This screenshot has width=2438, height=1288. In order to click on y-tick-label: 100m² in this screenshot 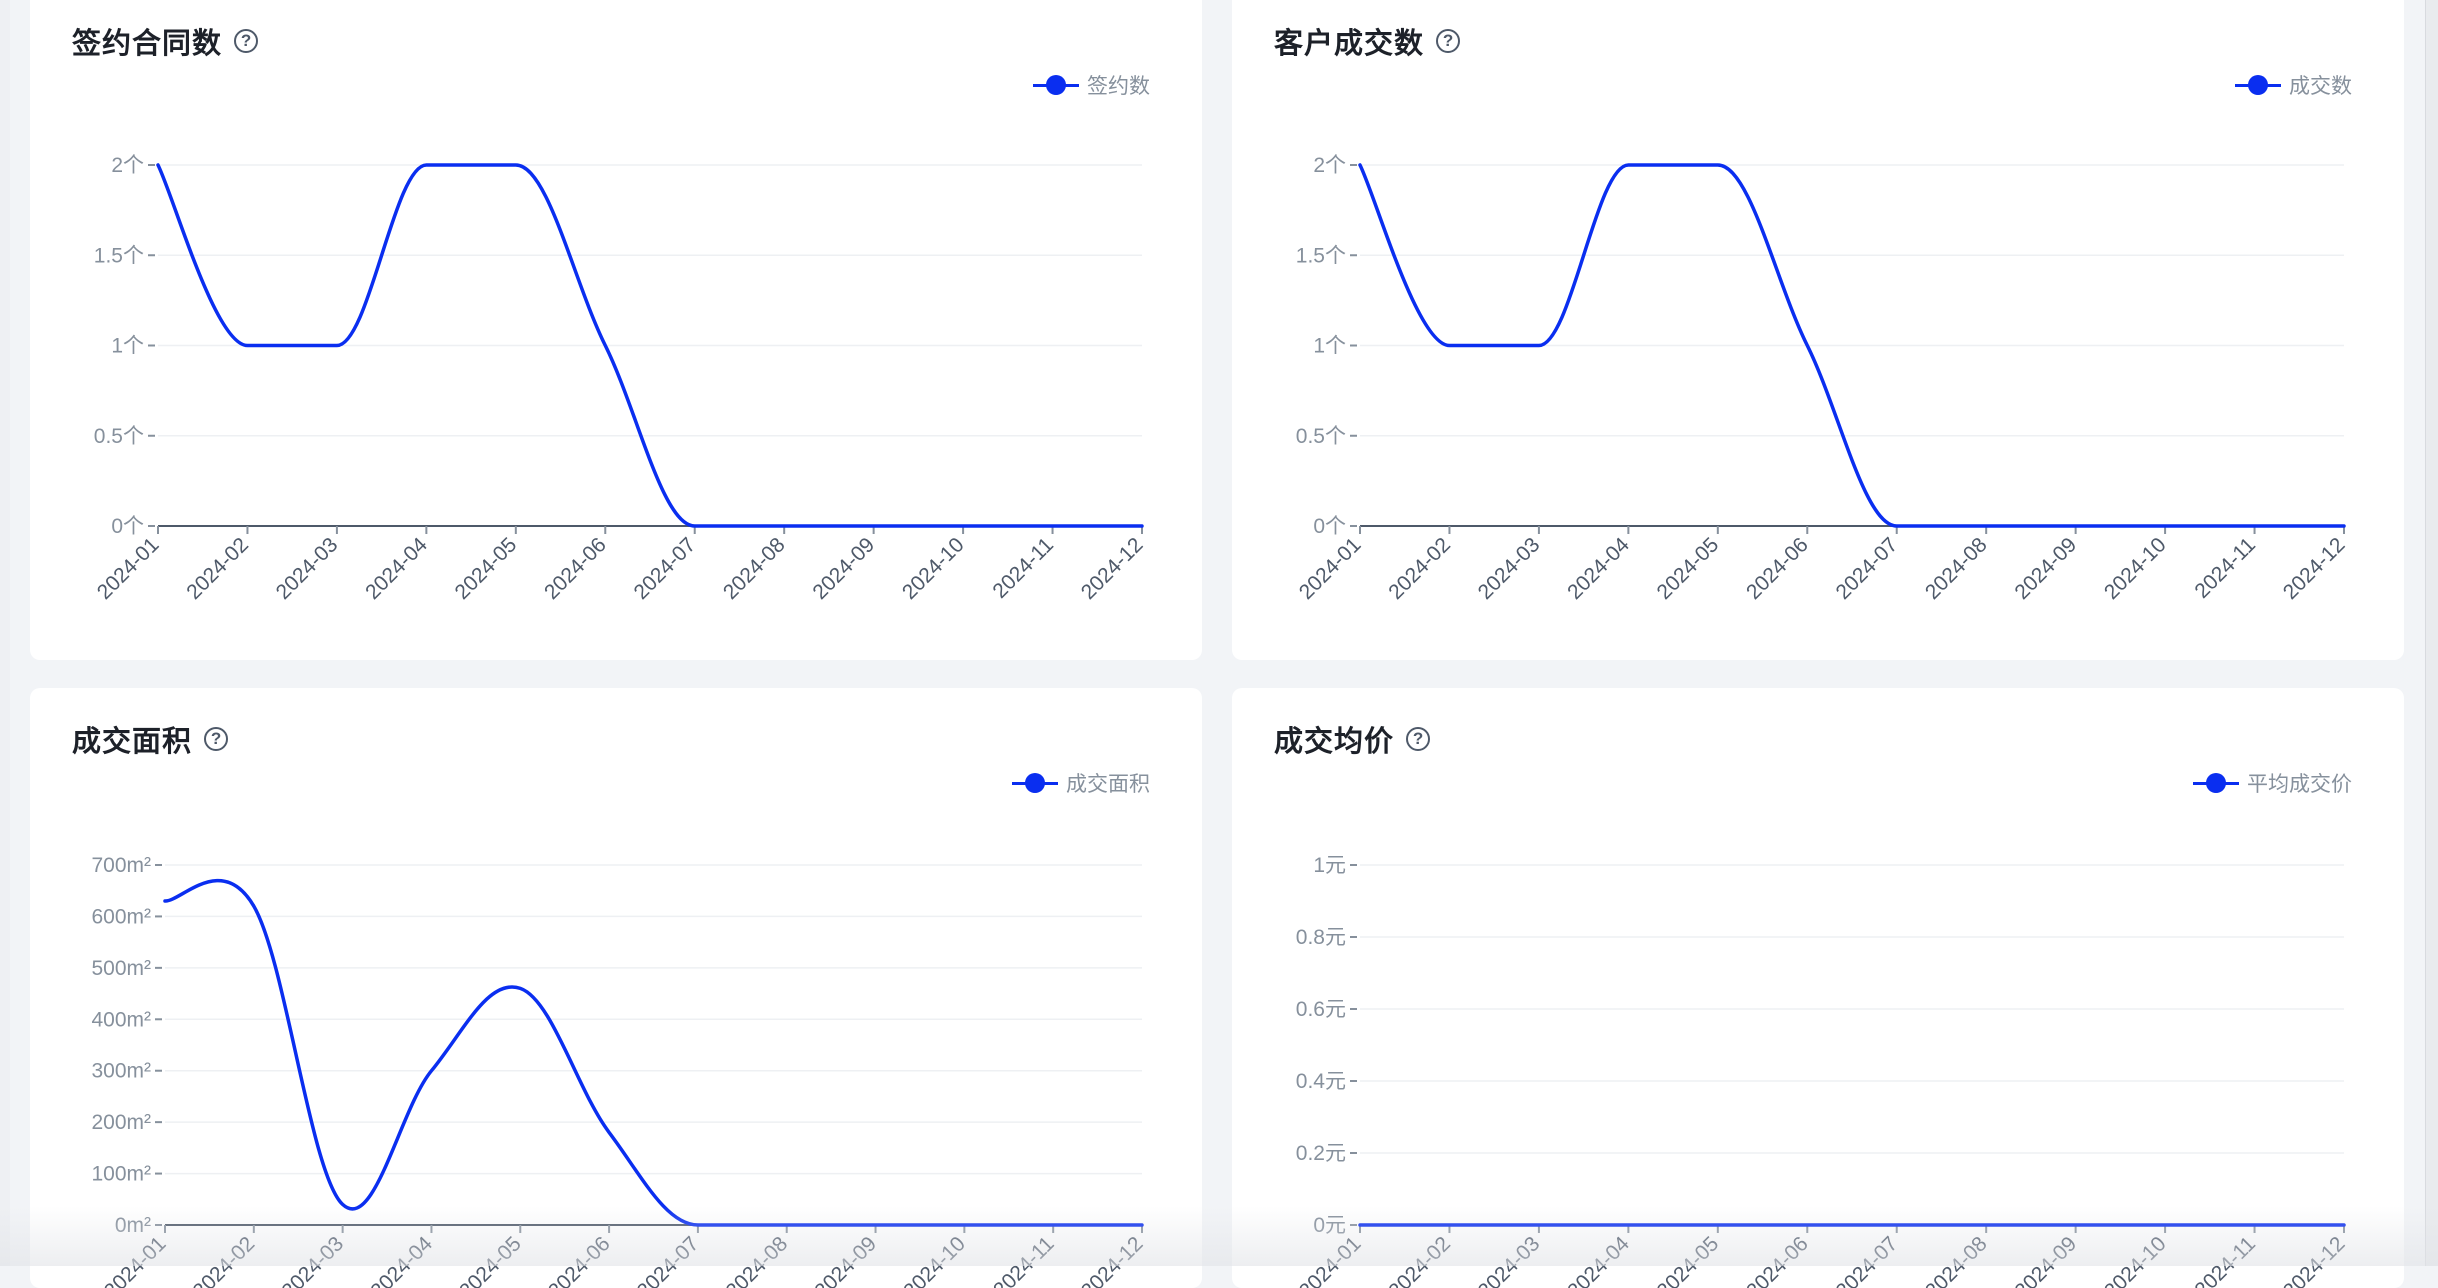, I will do `click(121, 1174)`.